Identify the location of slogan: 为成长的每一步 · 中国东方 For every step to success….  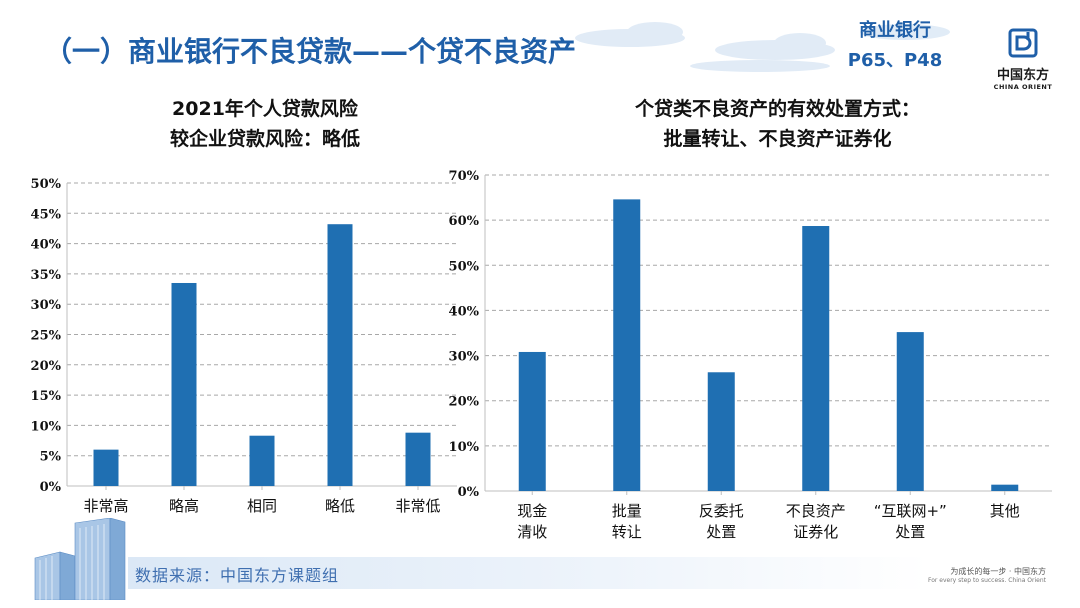
(987, 575).